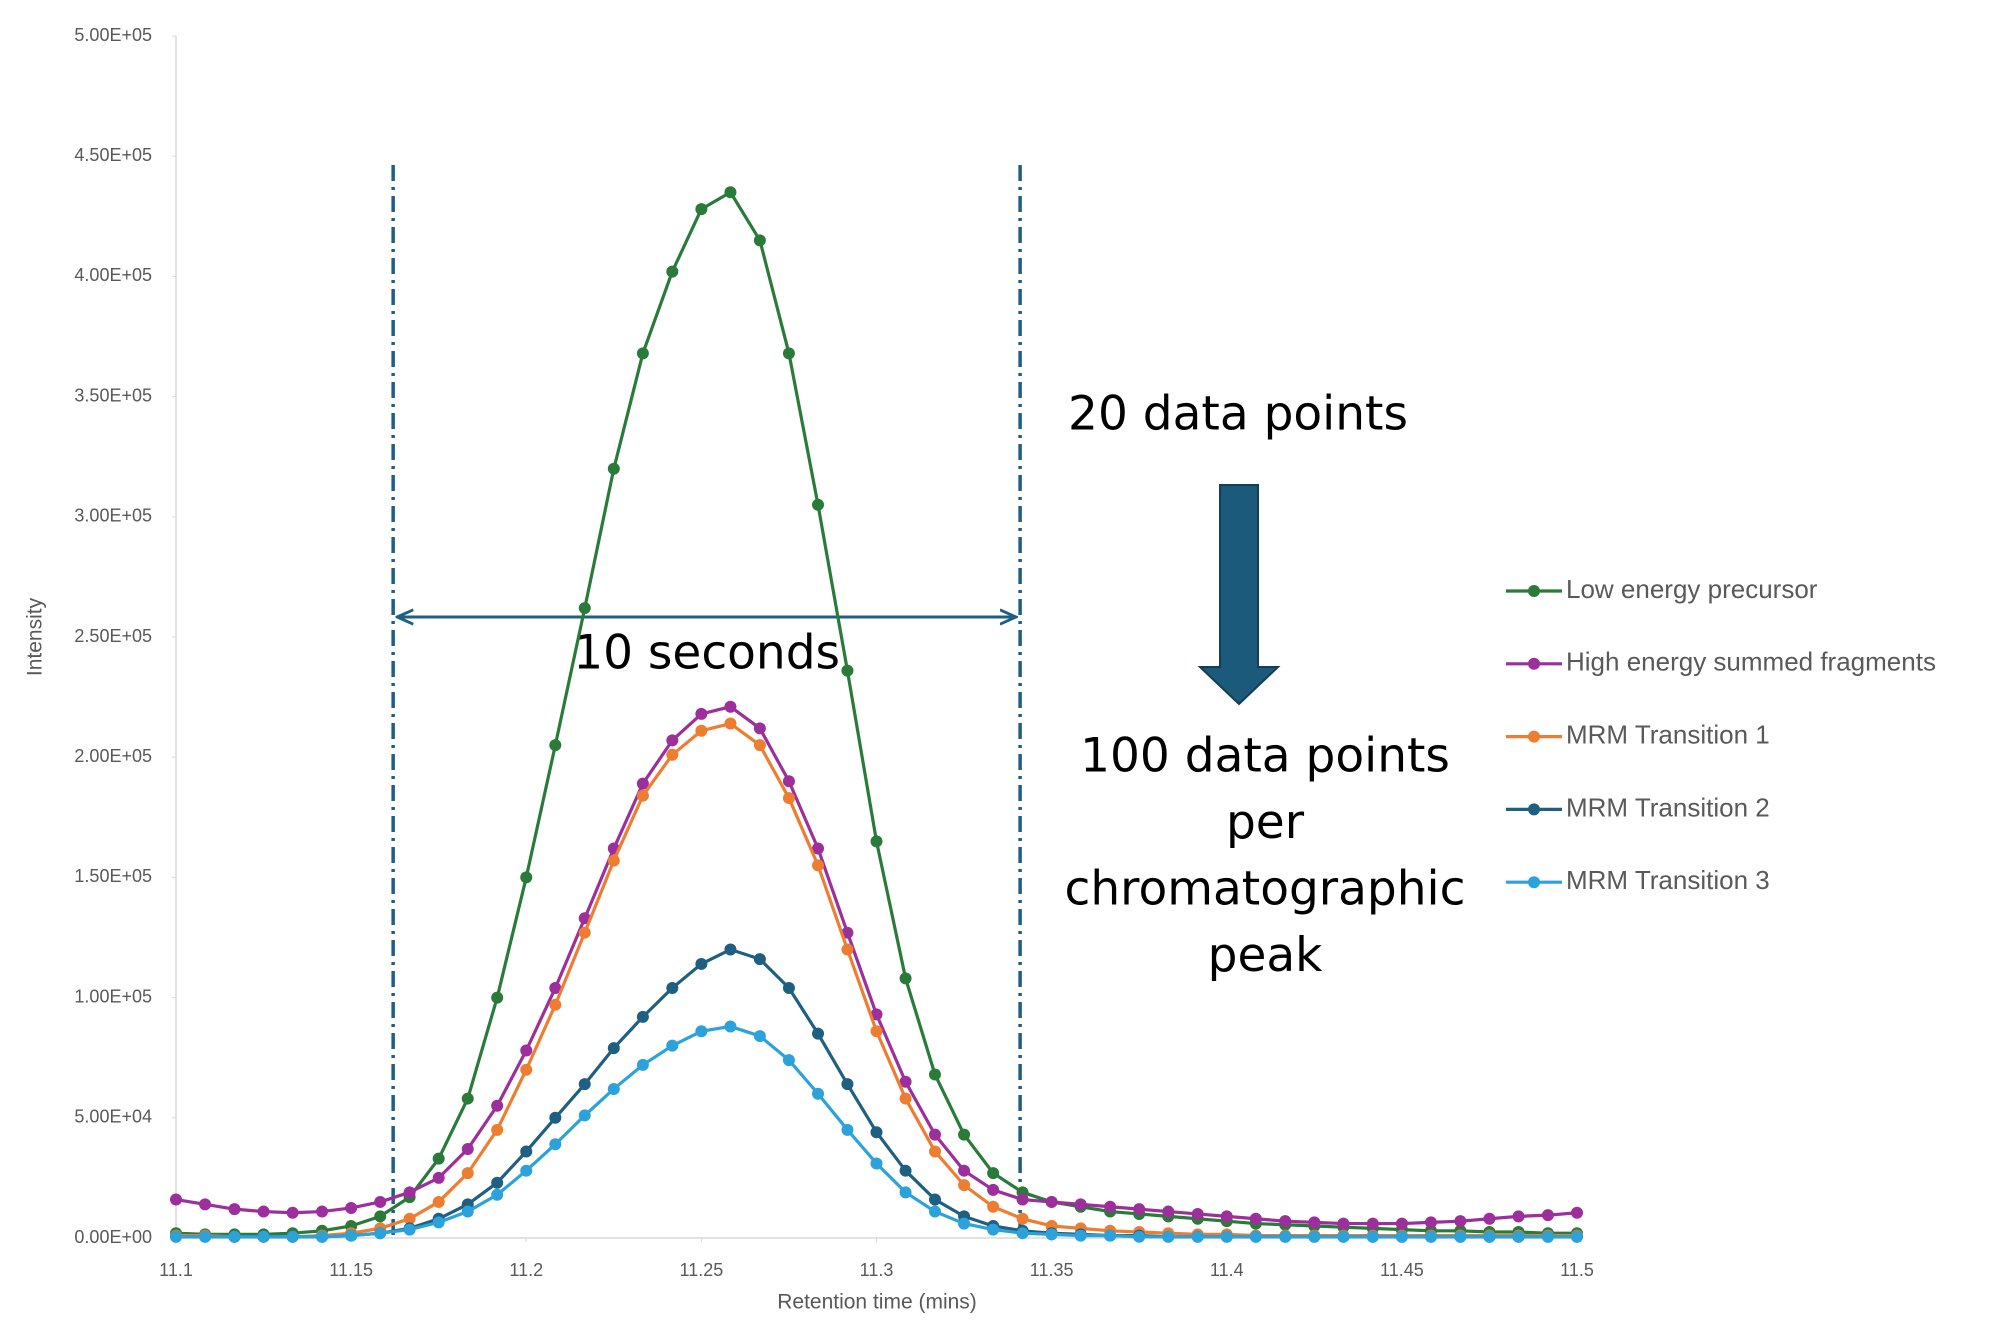 The image size is (2000, 1333). What do you see at coordinates (1751, 662) in the screenshot?
I see `legend-label: High energy summed fragments` at bounding box center [1751, 662].